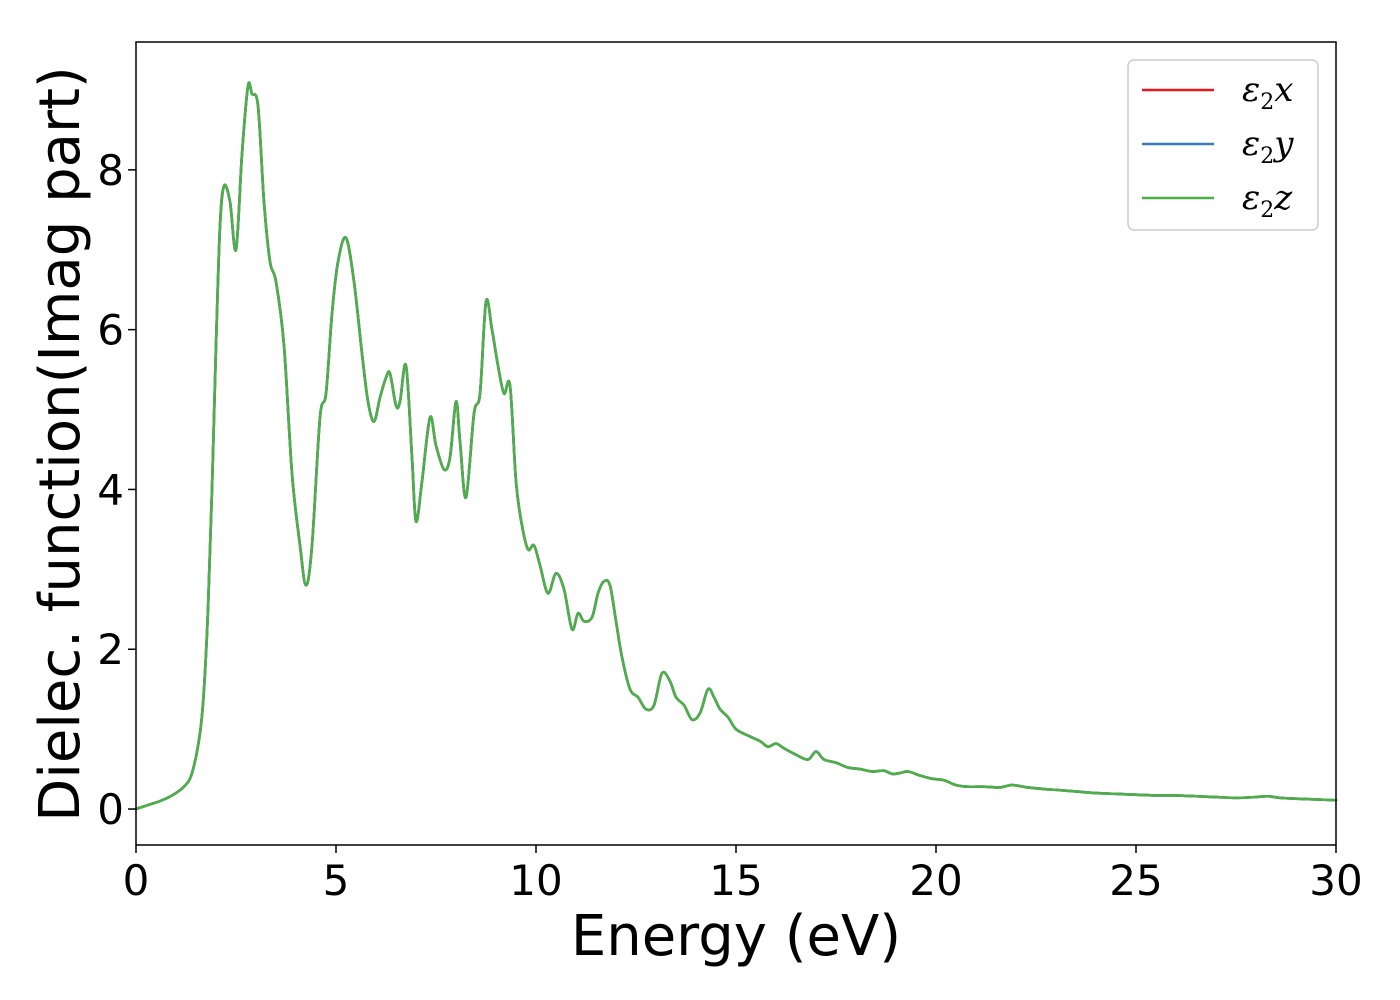 The image size is (1400, 1000). I want to click on x-tick-label: 0, so click(136, 880).